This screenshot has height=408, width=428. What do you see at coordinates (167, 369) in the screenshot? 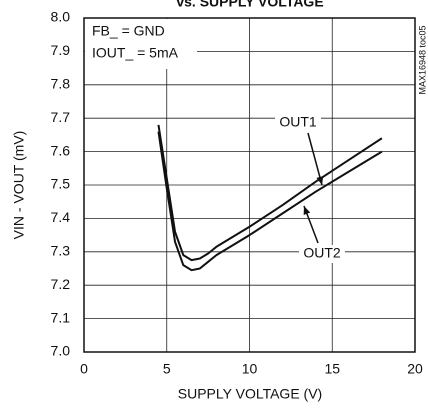
I see `x-tick-label: 5` at bounding box center [167, 369].